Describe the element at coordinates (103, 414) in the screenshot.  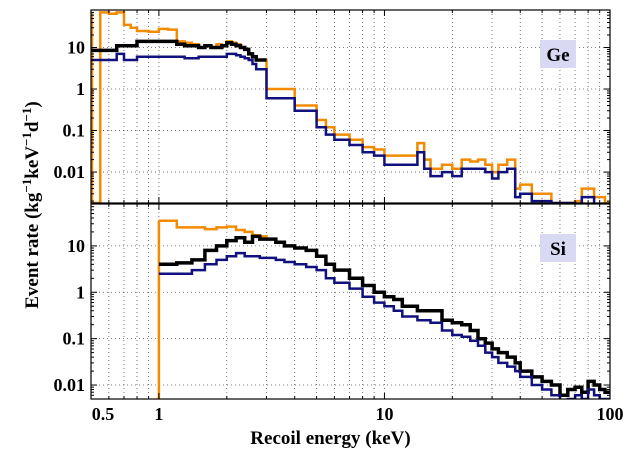
I see `x-tick-label: 0.5` at that location.